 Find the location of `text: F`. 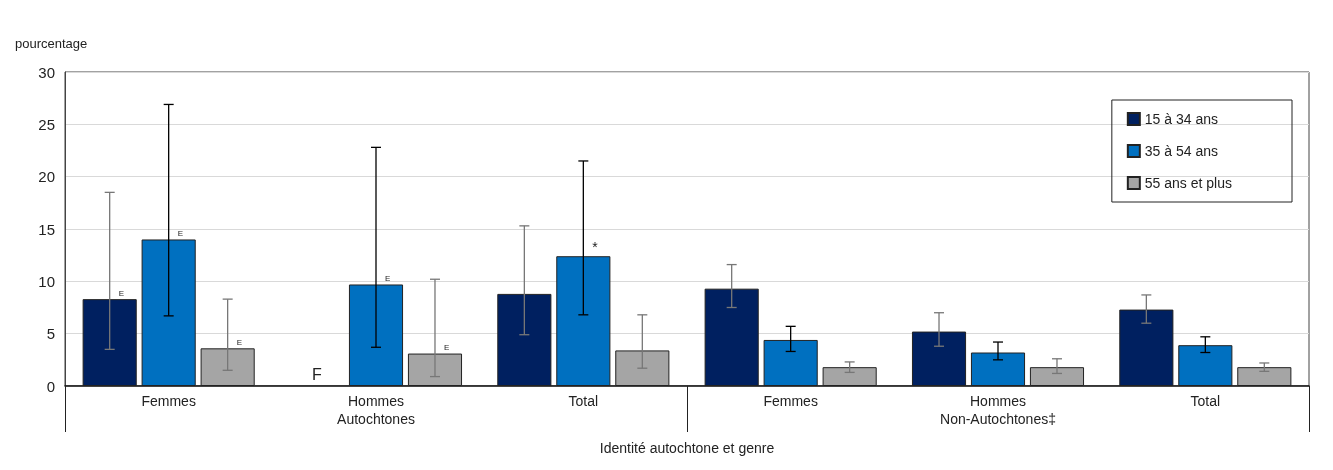

text: F is located at coordinates (317, 374).